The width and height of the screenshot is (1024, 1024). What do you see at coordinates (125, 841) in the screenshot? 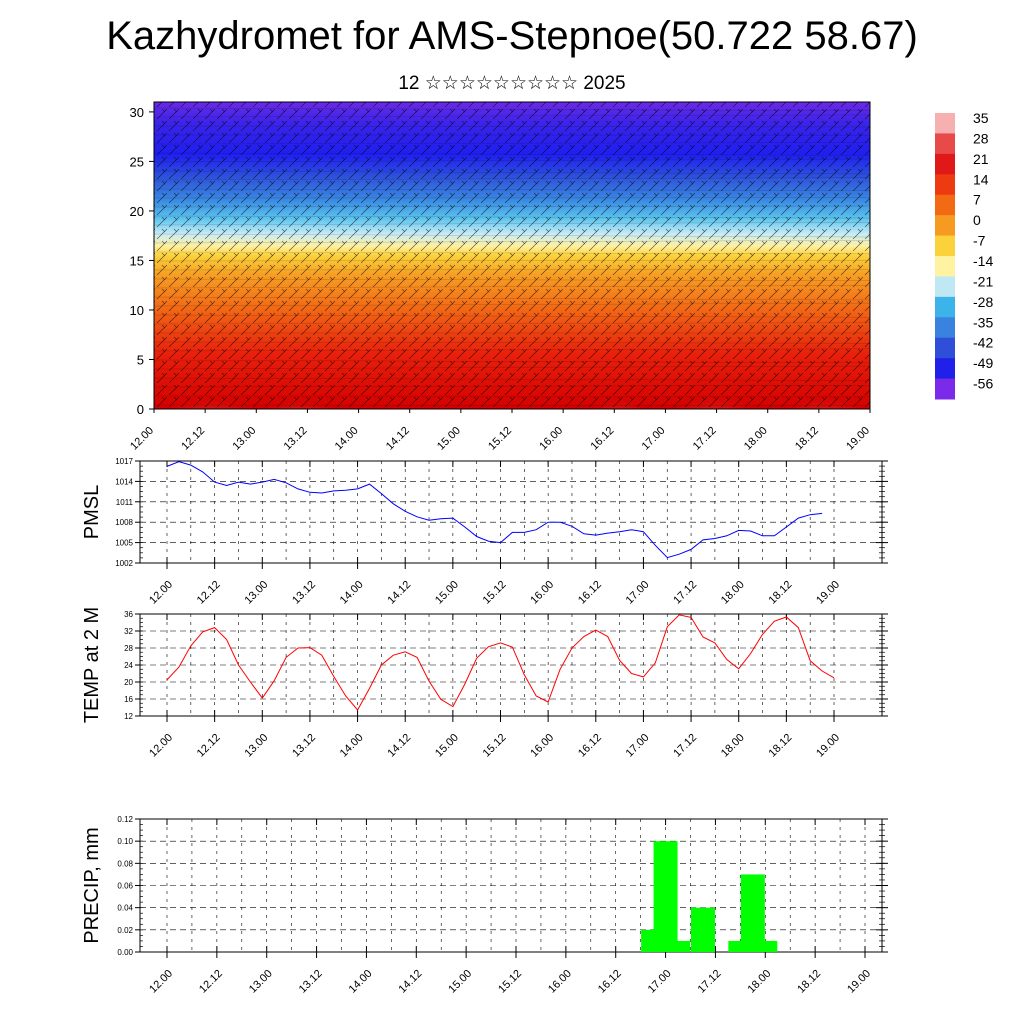
I see `y-tick-label: 0.10` at bounding box center [125, 841].